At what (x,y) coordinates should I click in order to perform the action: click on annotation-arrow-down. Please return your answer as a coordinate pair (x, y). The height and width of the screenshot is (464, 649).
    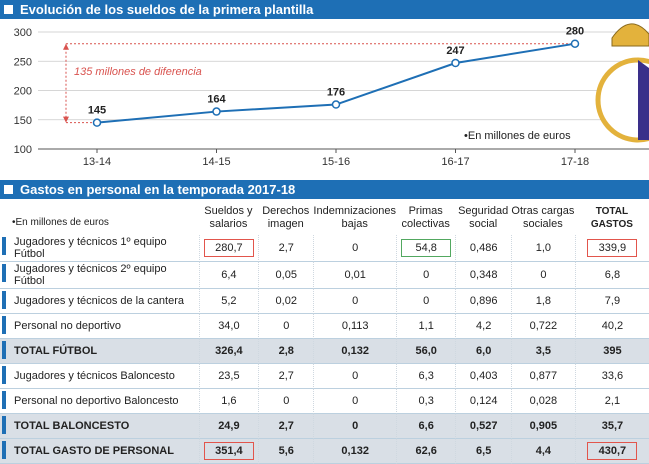
    Looking at the image, I should click on (66, 119).